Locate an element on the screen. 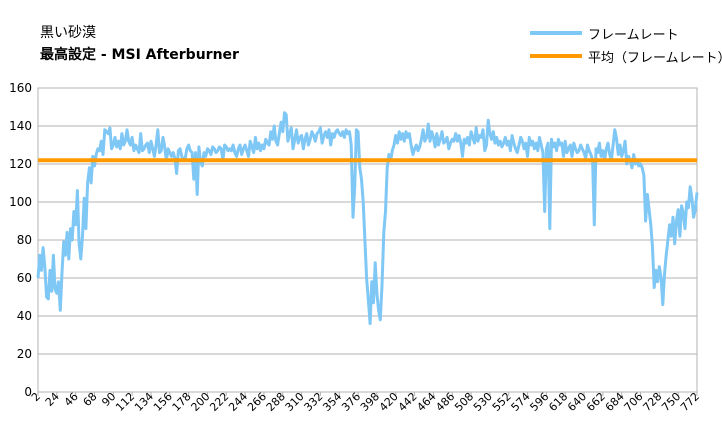  y-tick-label: 80 is located at coordinates (24, 240).